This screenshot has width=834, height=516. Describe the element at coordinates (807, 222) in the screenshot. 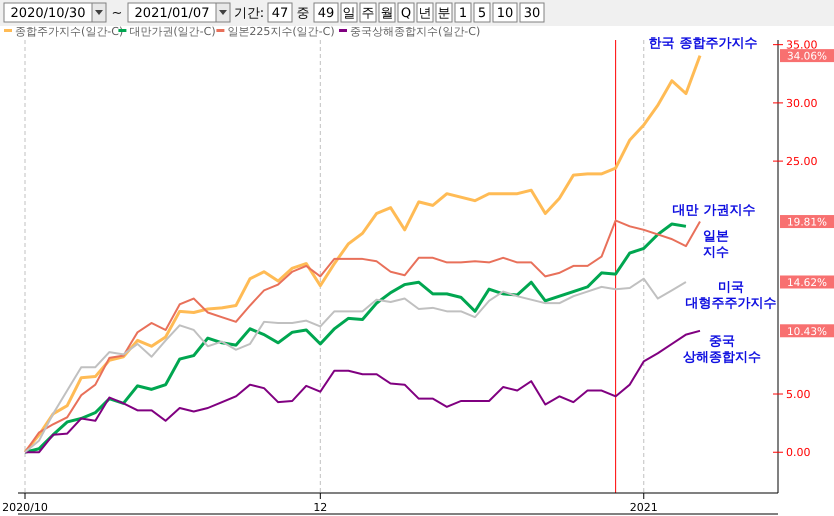

I see `text: 19.81%` at that location.